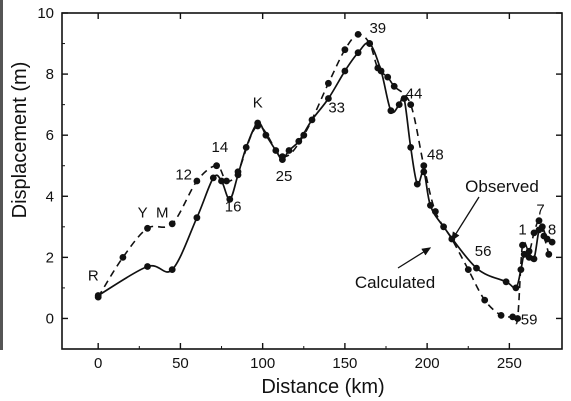 Image resolution: width=571 pixels, height=401 pixels. What do you see at coordinates (509, 363) in the screenshot?
I see `x-tick-label: 250` at bounding box center [509, 363].